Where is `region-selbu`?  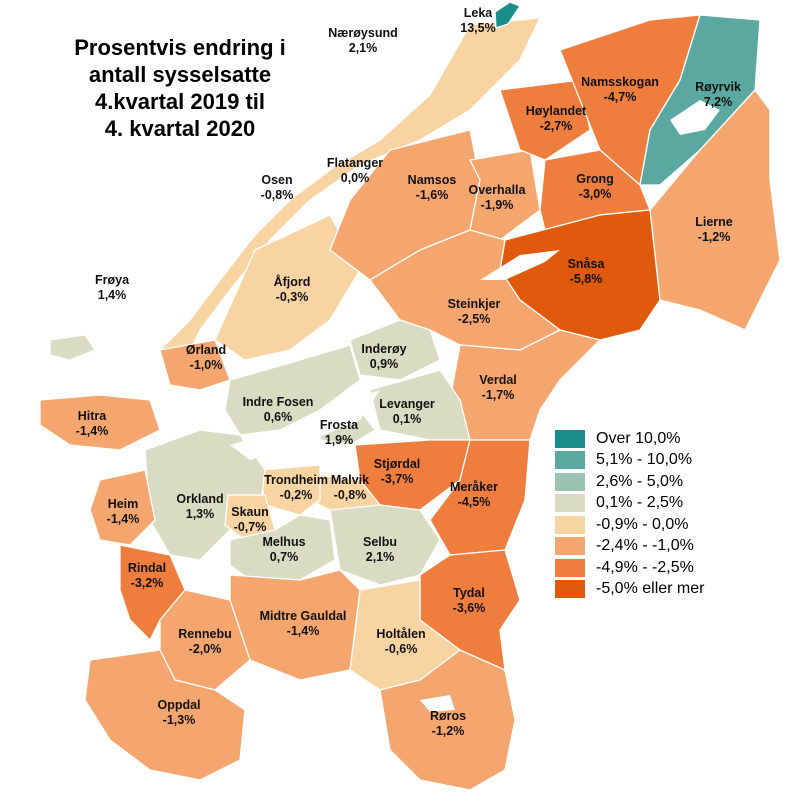
region-selbu is located at coordinates (385, 545).